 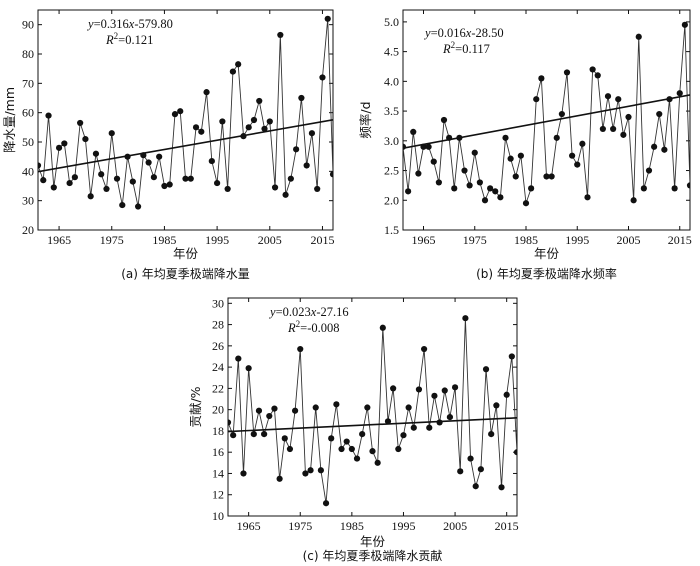 I want to click on regression-equation: y=0.016x-28.50, so click(x=463, y=33).